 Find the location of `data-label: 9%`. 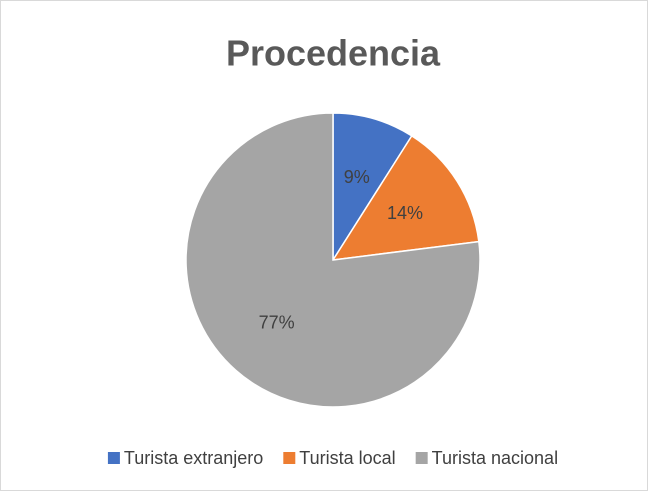

data-label: 9% is located at coordinates (357, 177).